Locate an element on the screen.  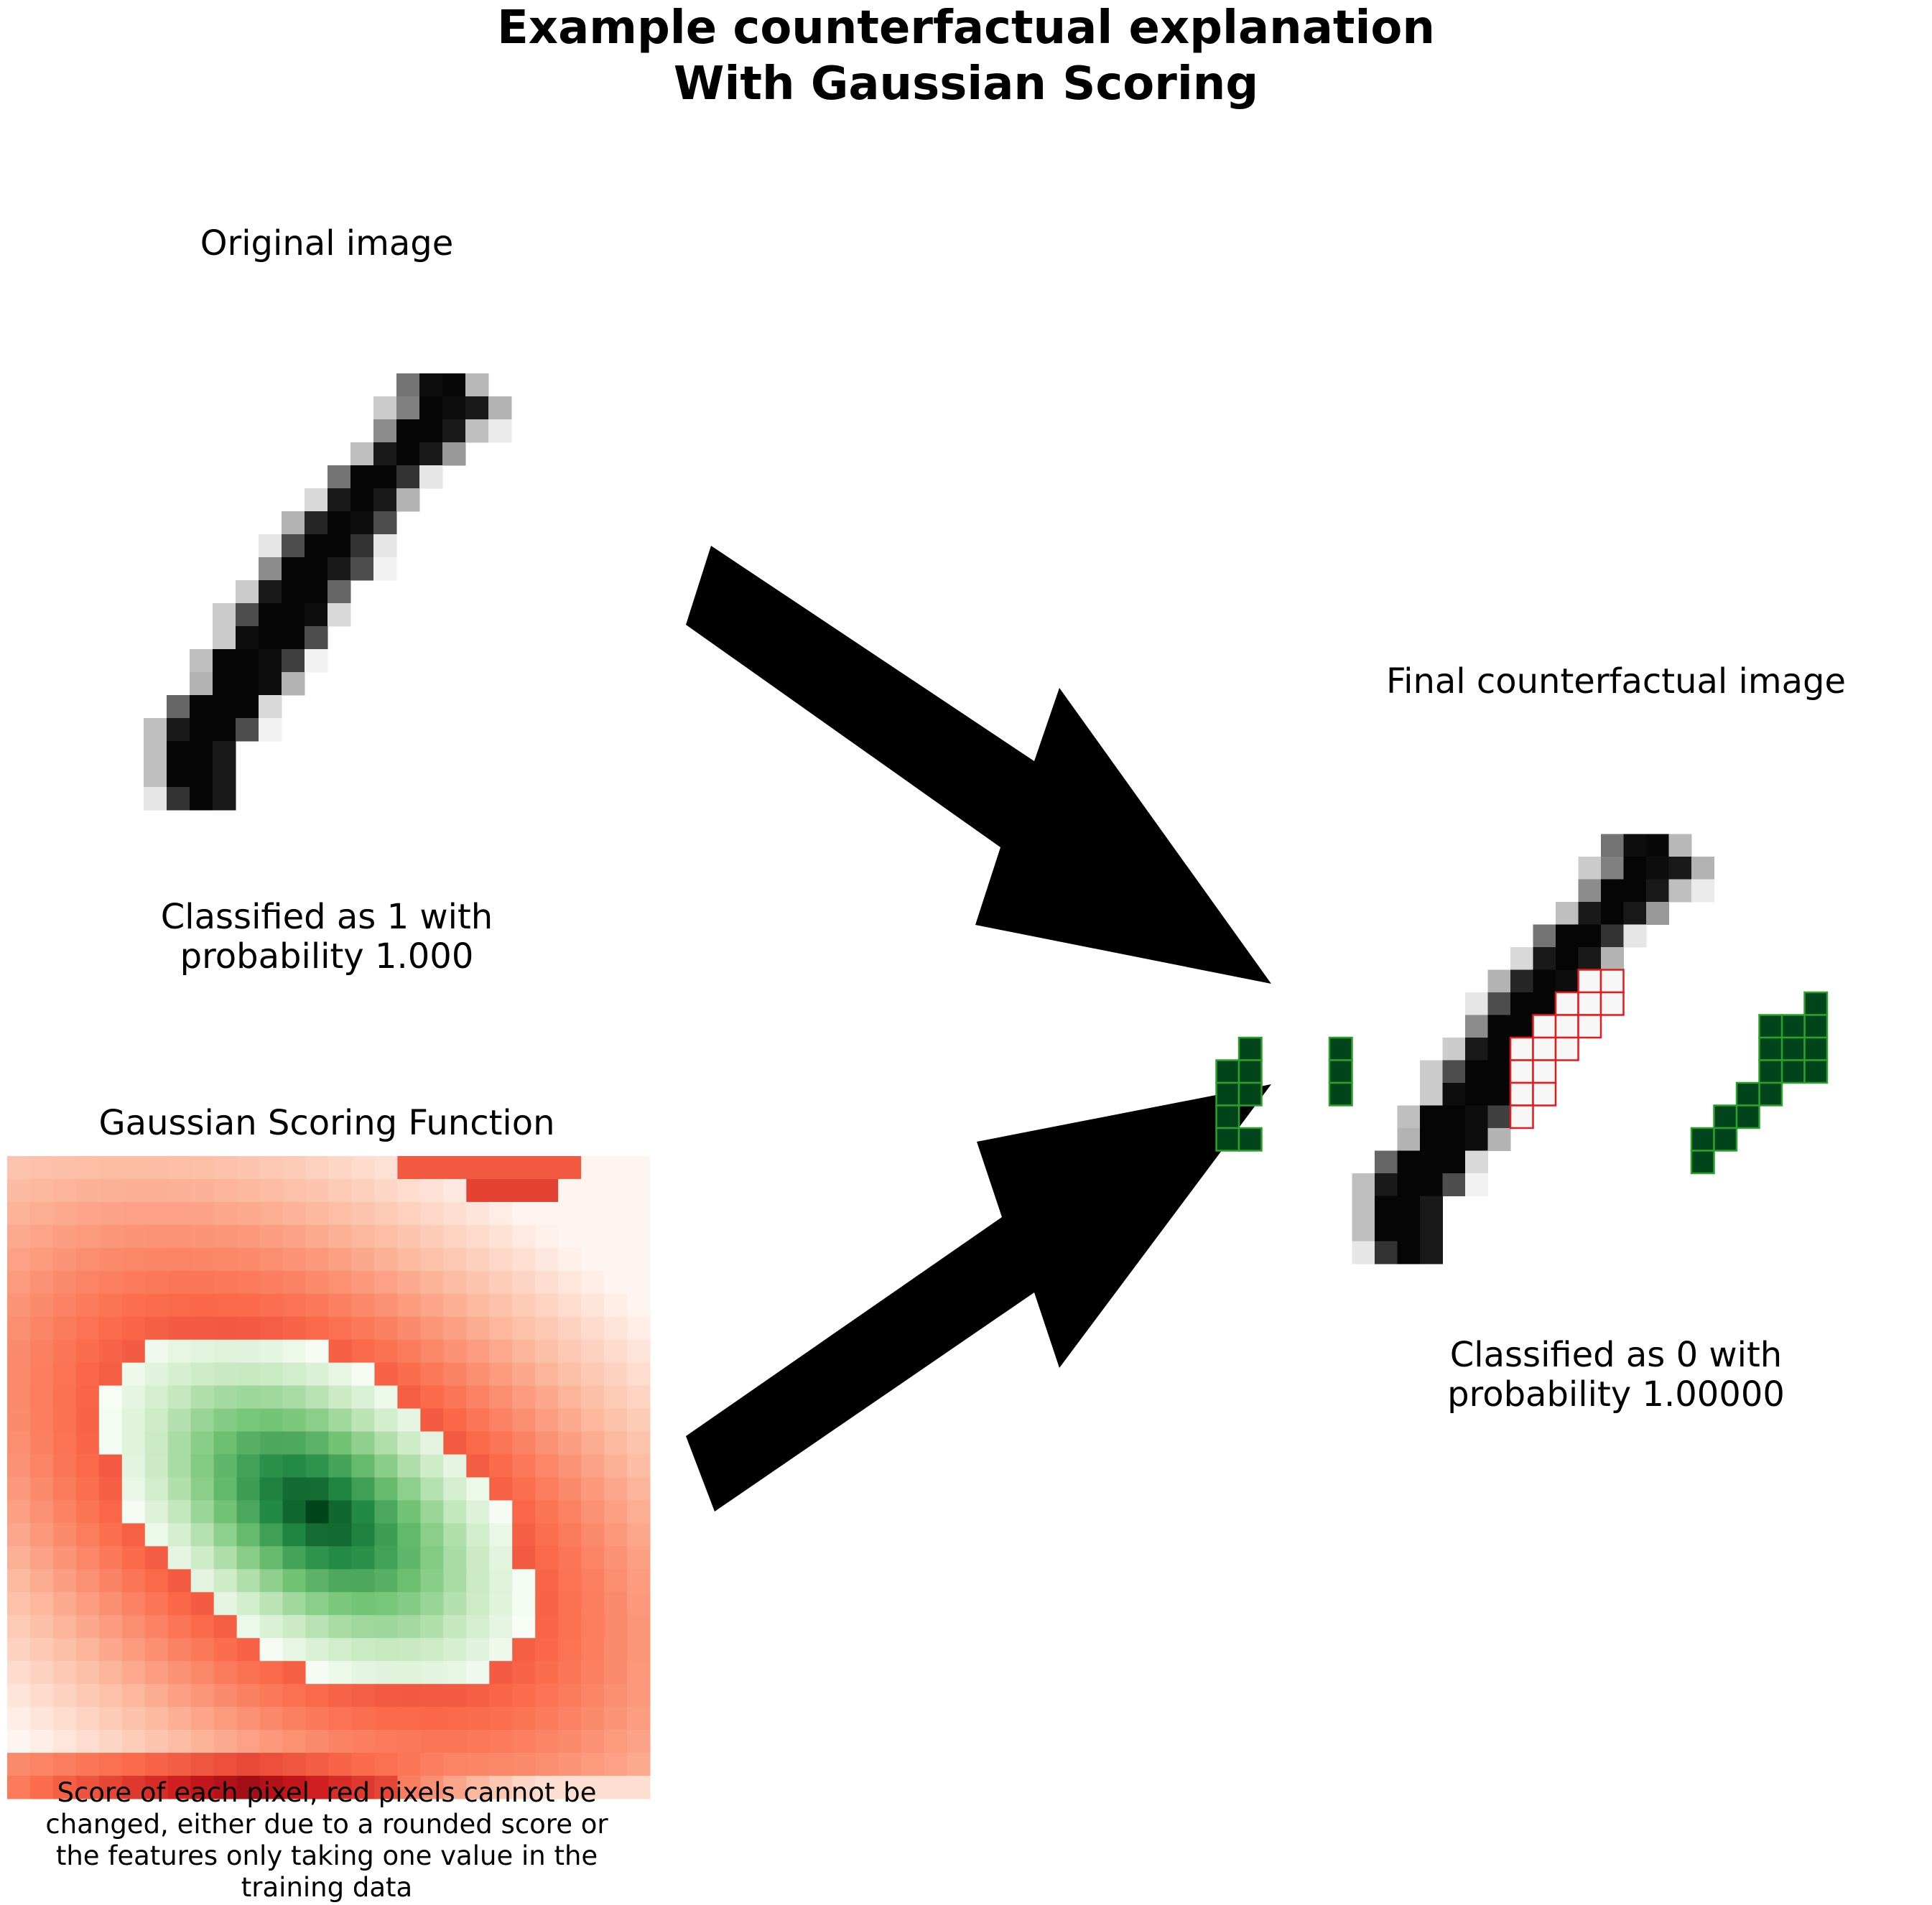
gaussian-scoring-heatmap is located at coordinates (329, 1477).